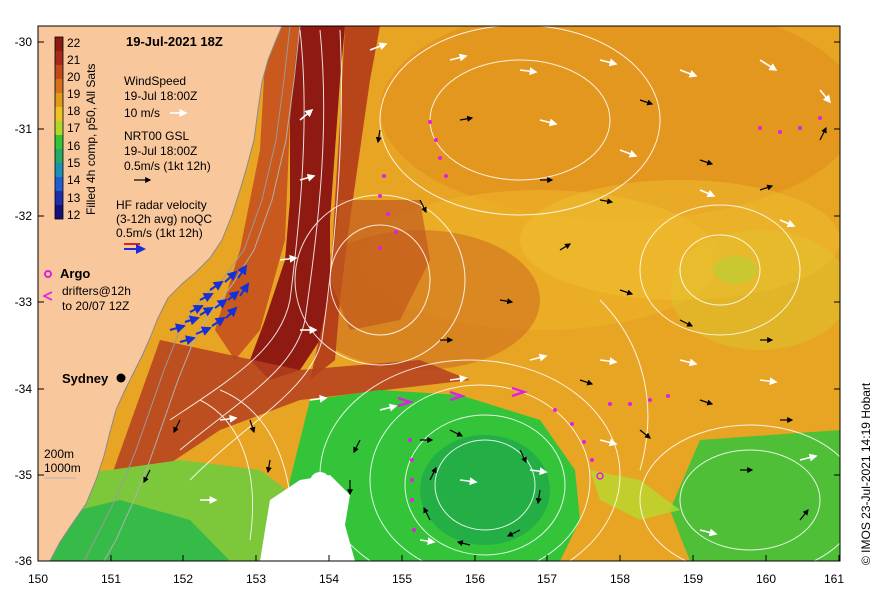 The image size is (879, 600). I want to click on legend-wind-scale: 10 m/s, so click(142, 113).